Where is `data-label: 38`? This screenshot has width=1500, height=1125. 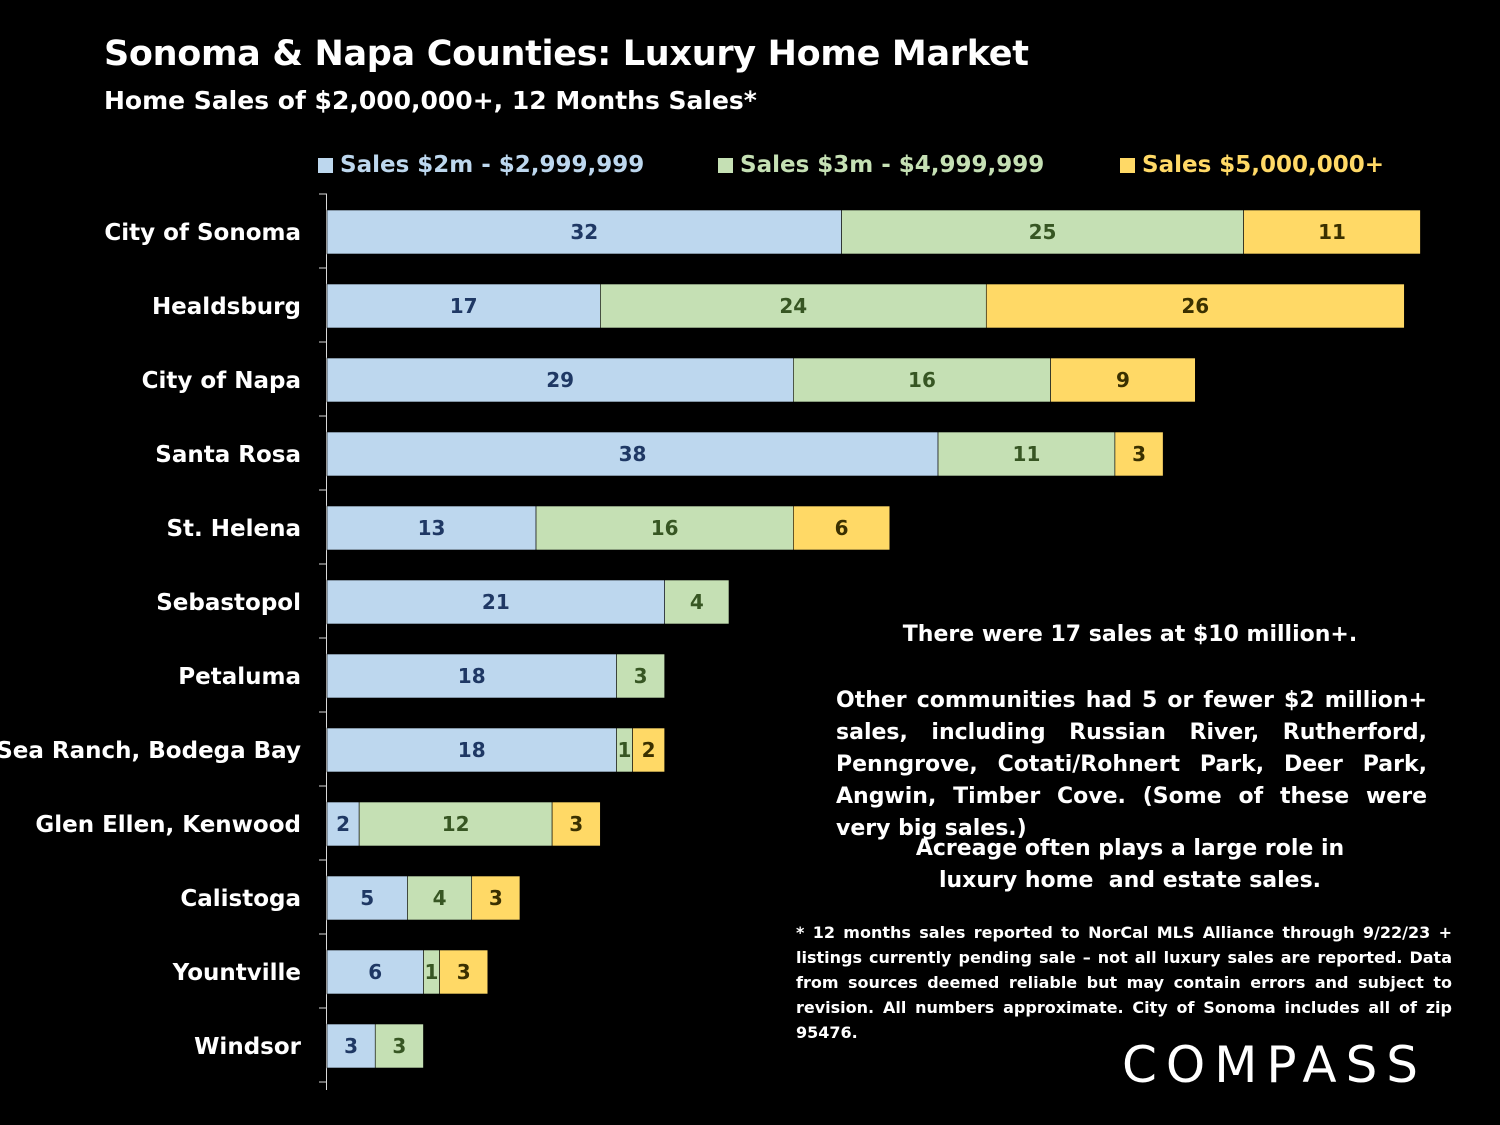 data-label: 38 is located at coordinates (633, 454).